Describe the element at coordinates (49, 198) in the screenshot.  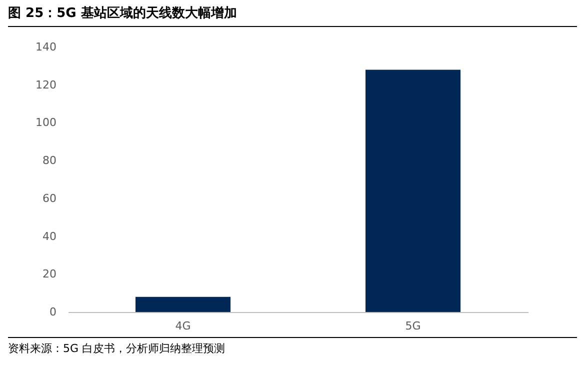
I see `y-tick-label: 60` at that location.